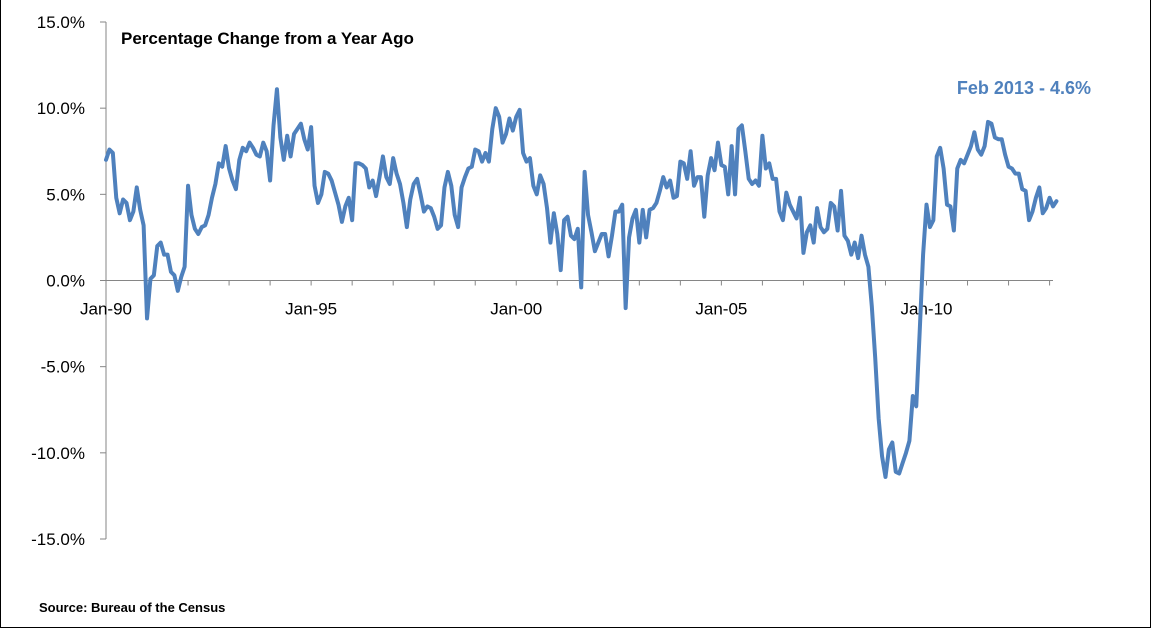 Image resolution: width=1151 pixels, height=628 pixels. Describe the element at coordinates (132, 607) in the screenshot. I see `source-note: Source: Bureau of the Census` at that location.